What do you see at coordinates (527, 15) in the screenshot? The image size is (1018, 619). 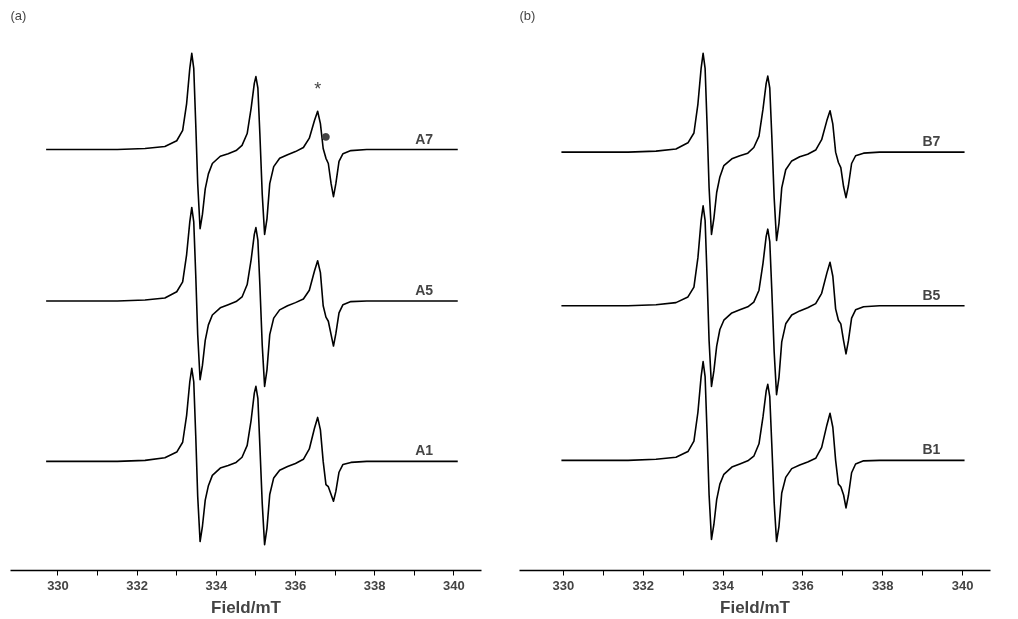 I see `chart-title: (b)` at bounding box center [527, 15].